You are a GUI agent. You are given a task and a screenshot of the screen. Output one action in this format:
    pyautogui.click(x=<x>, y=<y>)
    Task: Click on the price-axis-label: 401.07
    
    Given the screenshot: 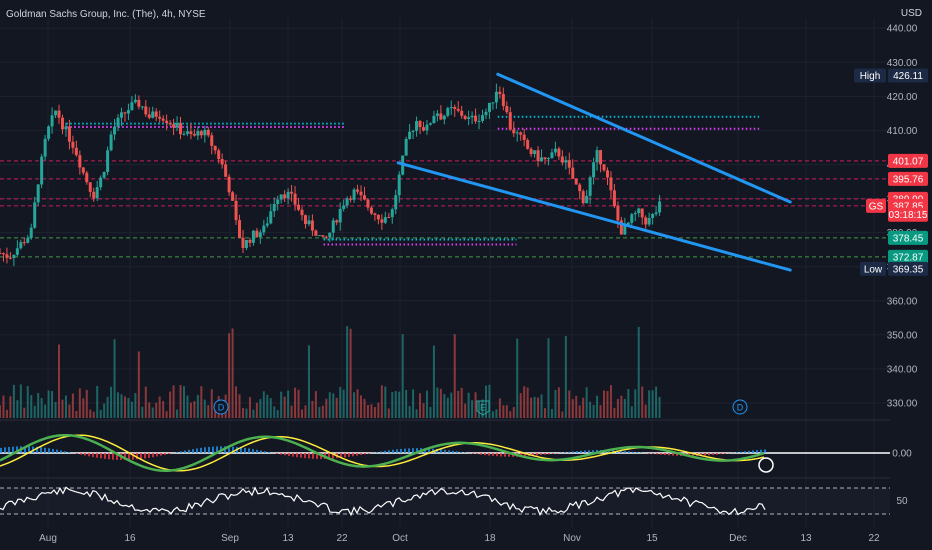 What is the action you would take?
    pyautogui.click(x=908, y=161)
    